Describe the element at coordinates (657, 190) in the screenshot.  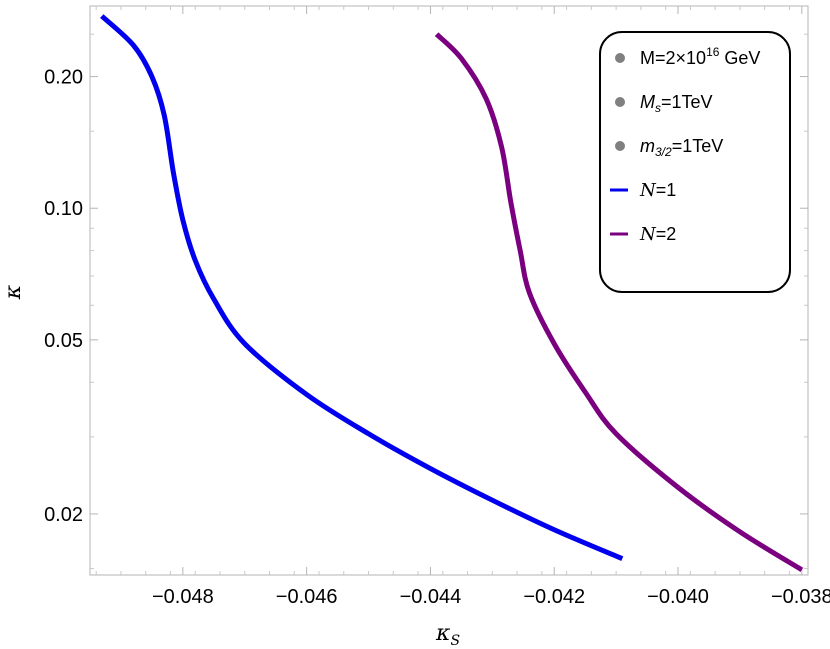
I see `legend-series-label-1: N=1` at that location.